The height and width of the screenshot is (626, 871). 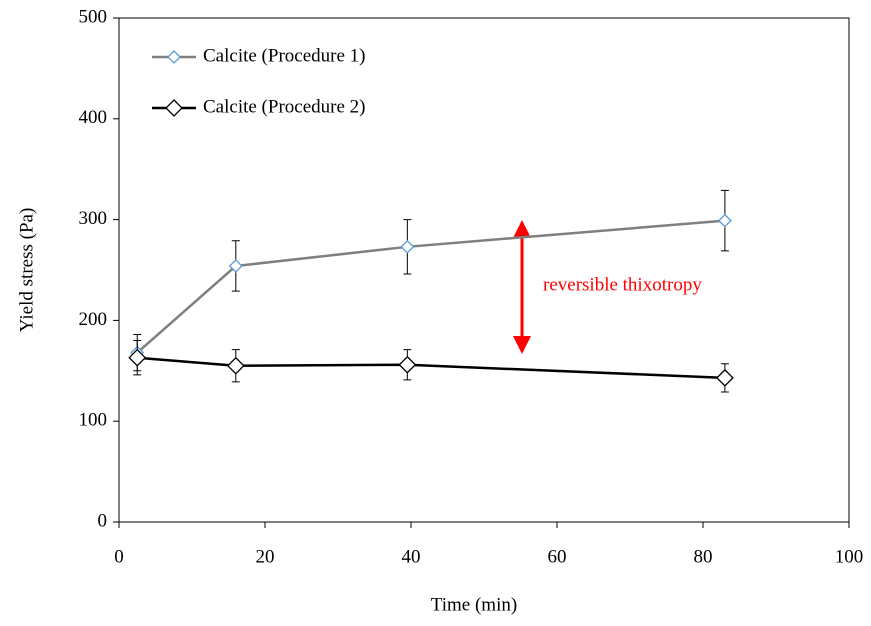 I want to click on x-tick-label: 0, so click(x=119, y=556).